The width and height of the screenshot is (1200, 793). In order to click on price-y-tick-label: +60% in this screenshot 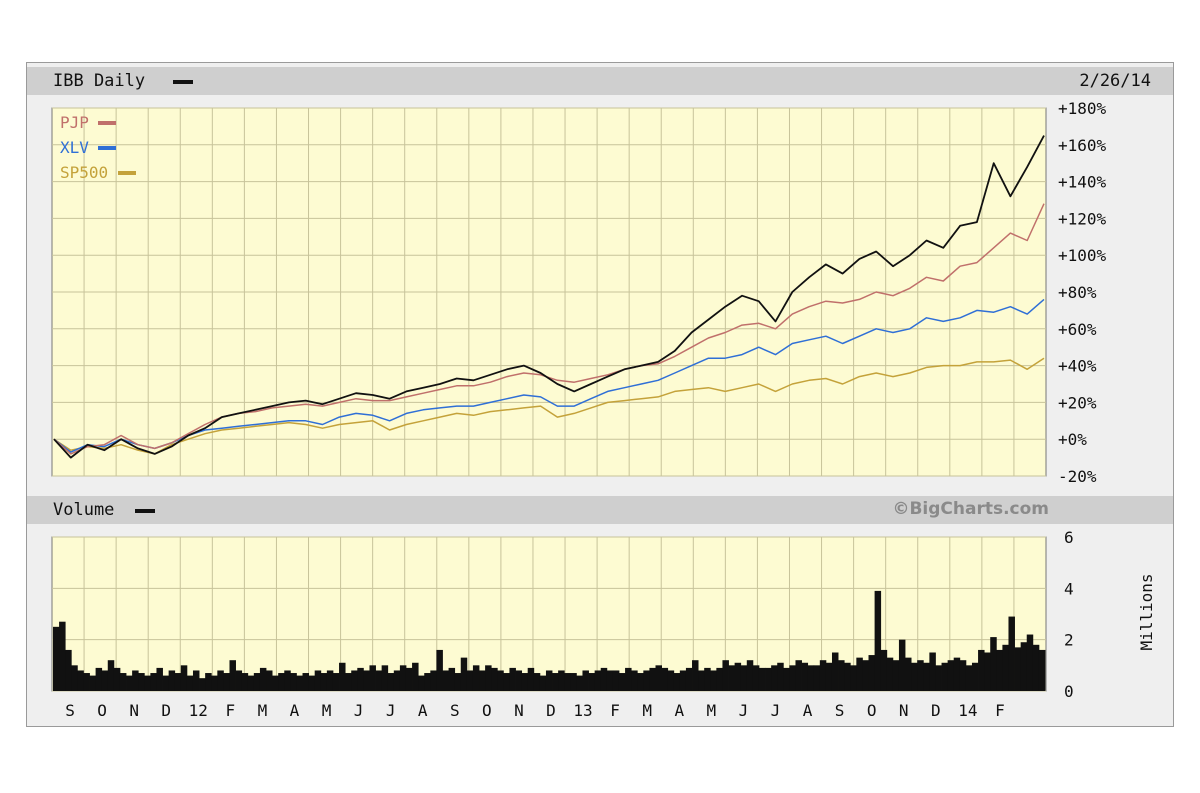, I will do `click(1077, 329)`.